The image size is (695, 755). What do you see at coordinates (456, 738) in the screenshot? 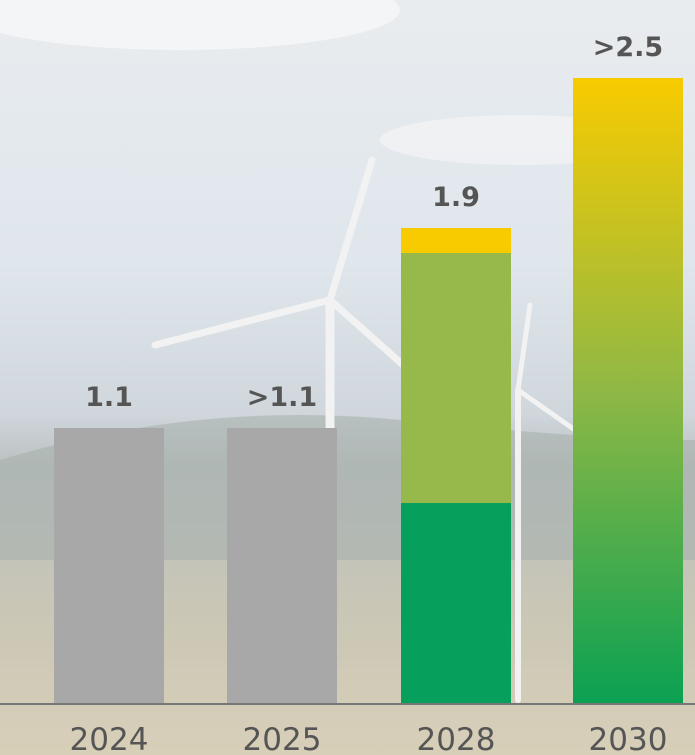
I see `x-tick-label: 2028` at bounding box center [456, 738].